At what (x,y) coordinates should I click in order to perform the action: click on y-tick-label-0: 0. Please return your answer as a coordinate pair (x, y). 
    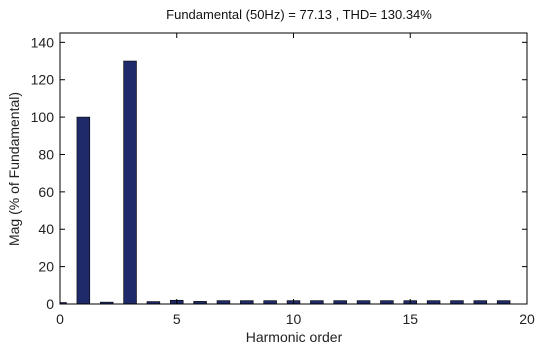
    Looking at the image, I should click on (50, 304).